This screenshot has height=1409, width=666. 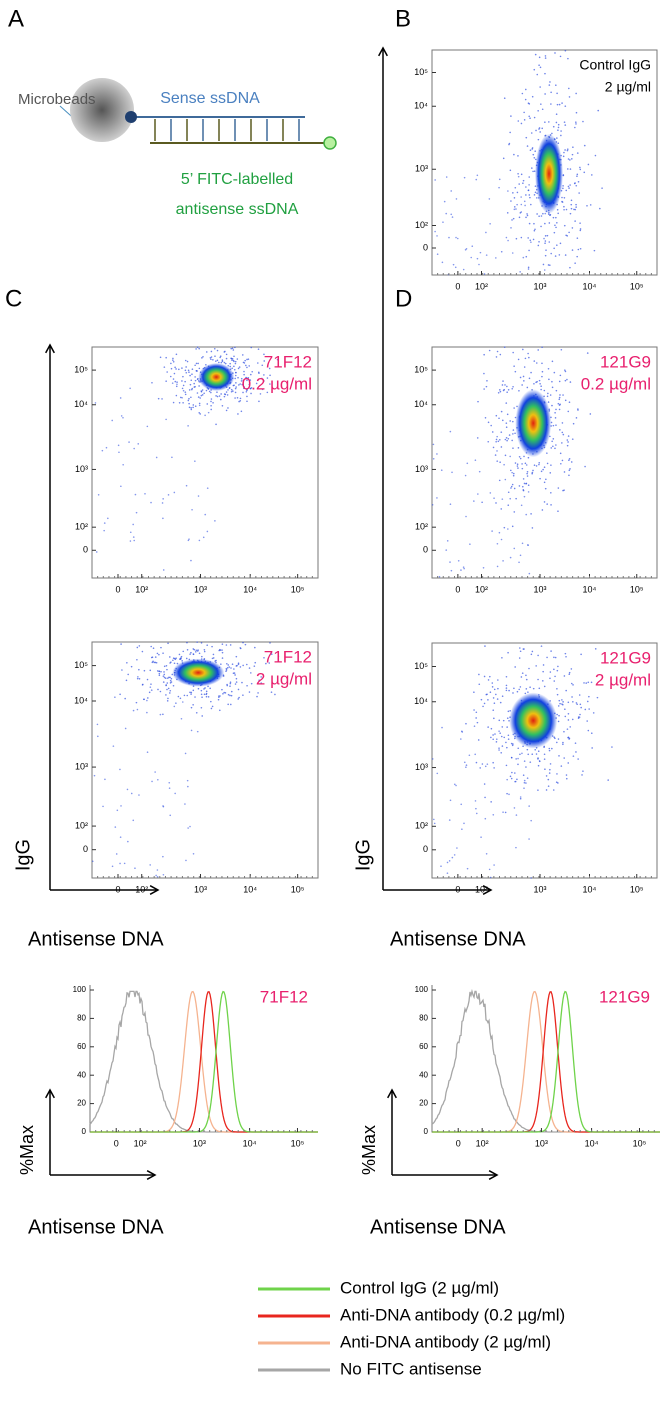 What do you see at coordinates (102, 110) in the screenshot?
I see `bead` at bounding box center [102, 110].